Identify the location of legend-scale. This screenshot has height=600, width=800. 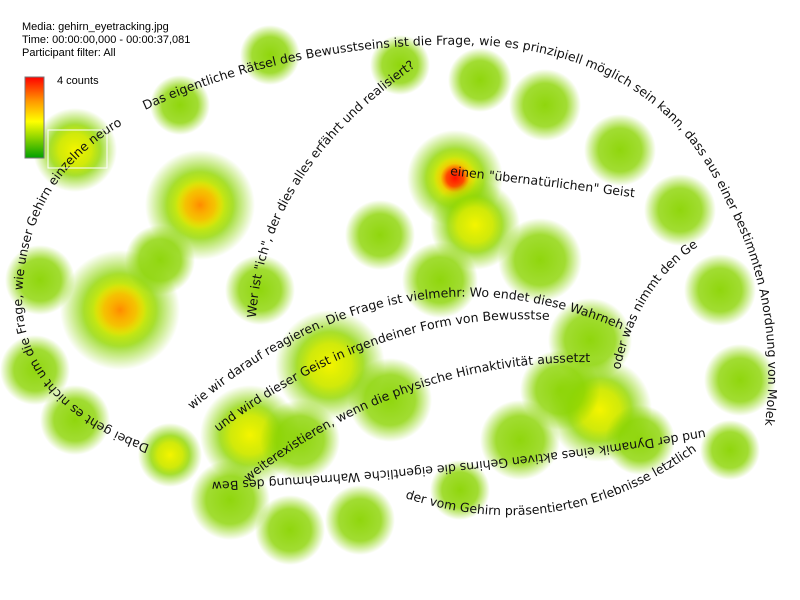
(34, 117).